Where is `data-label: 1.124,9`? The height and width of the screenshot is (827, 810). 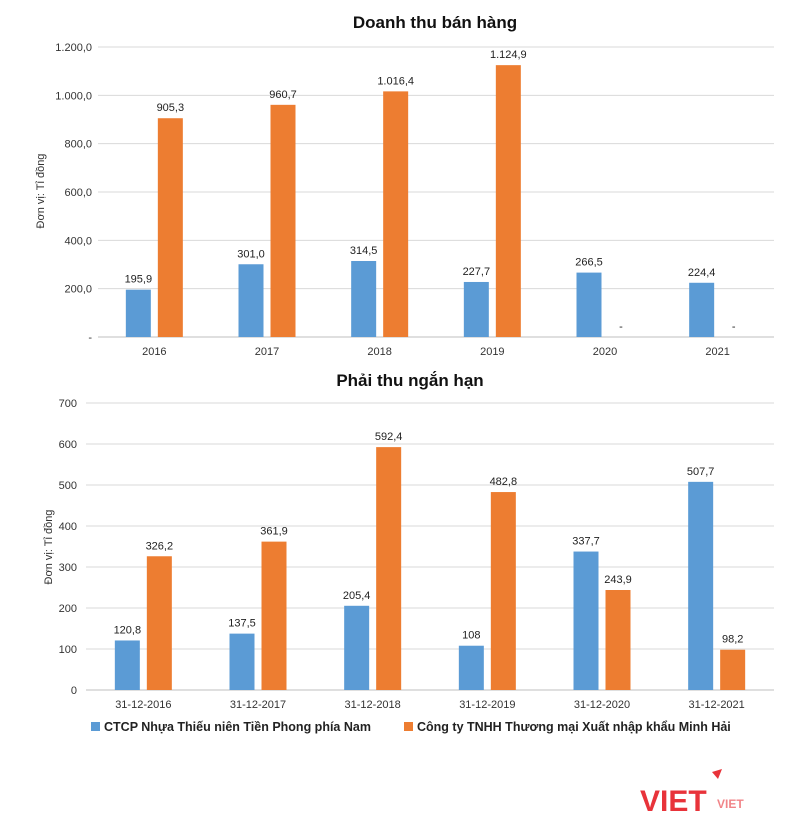 data-label: 1.124,9 is located at coordinates (508, 55).